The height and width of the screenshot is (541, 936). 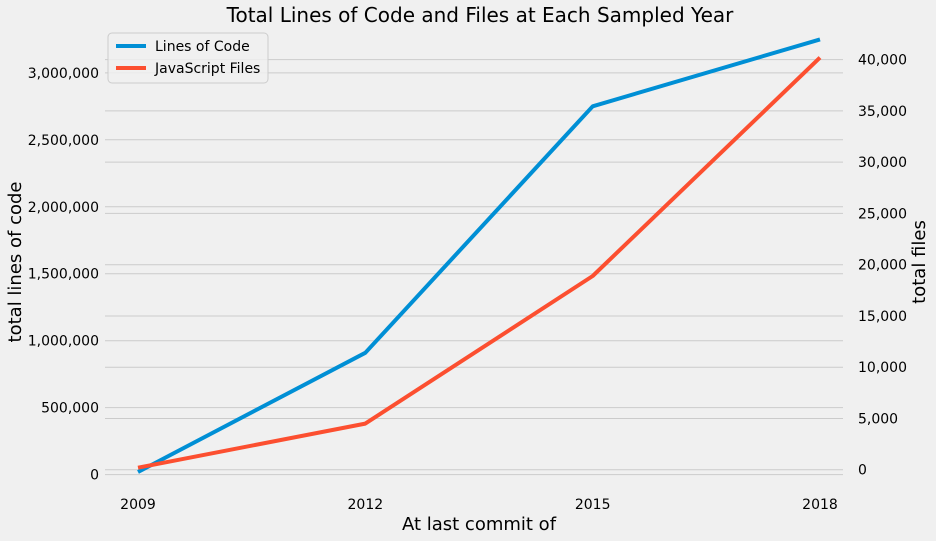 I want to click on x-tick-label: 2015, so click(x=593, y=505).